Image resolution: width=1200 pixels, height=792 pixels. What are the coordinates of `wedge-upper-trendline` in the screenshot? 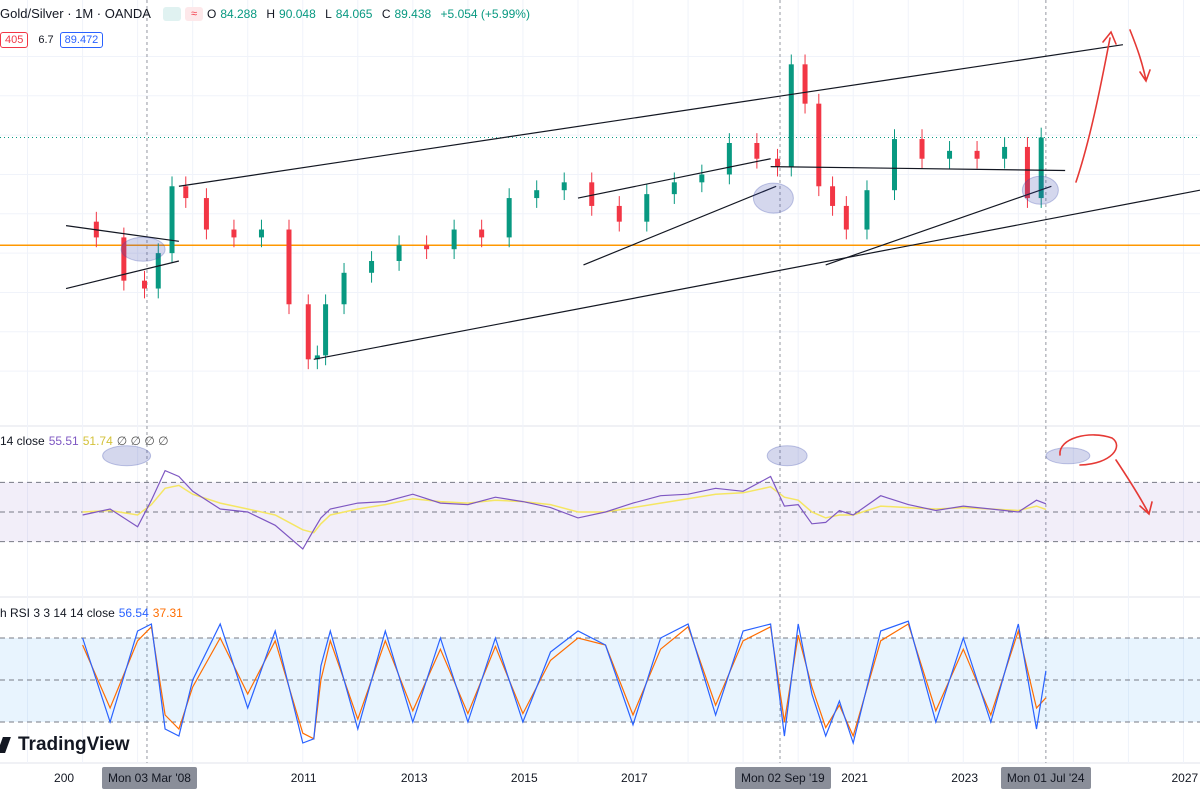 It's located at (674, 178).